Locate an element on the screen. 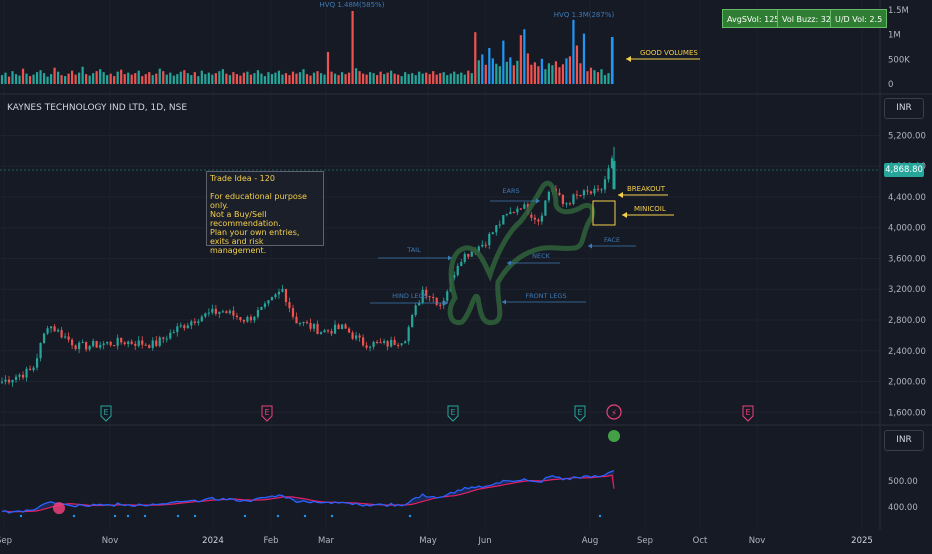 The height and width of the screenshot is (554, 932). price-tick-label: 4,400.00 is located at coordinates (907, 198).